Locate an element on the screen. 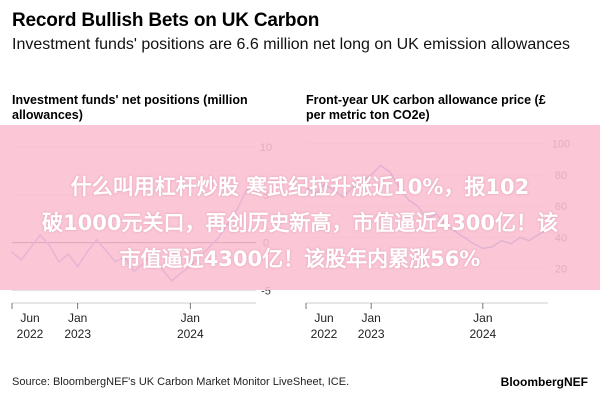  left-xtick-month: Jun is located at coordinates (29, 318).